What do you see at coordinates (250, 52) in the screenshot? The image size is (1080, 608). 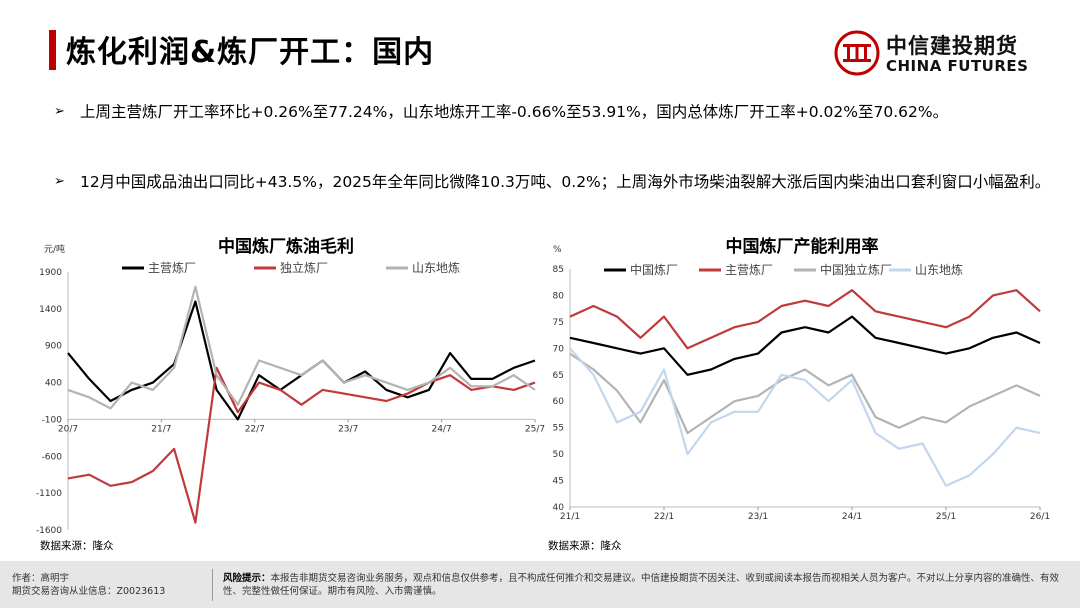 I see `page-title: 炼化利润&炼厂开工：国内` at bounding box center [250, 52].